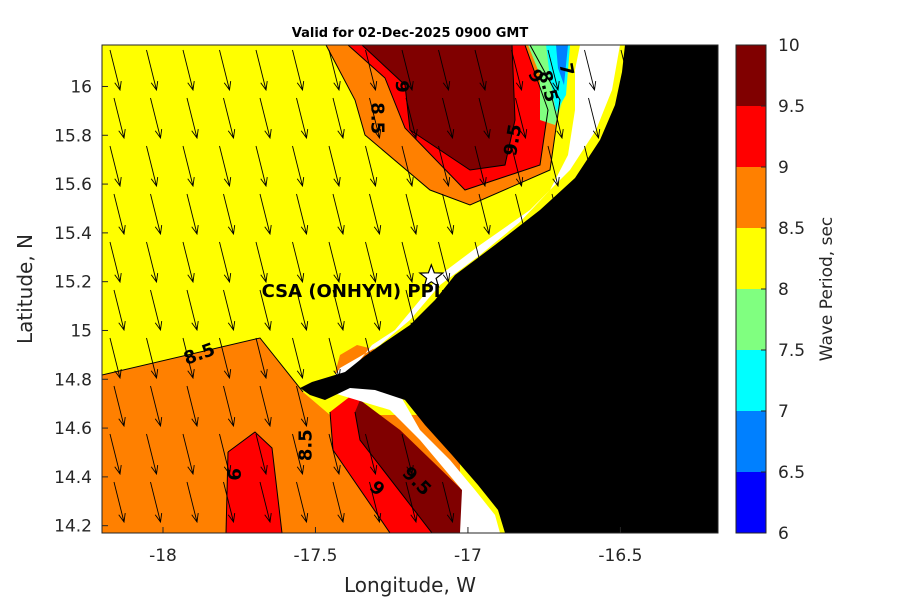  I want to click on colorbar-tick-label: 9, so click(783, 168).